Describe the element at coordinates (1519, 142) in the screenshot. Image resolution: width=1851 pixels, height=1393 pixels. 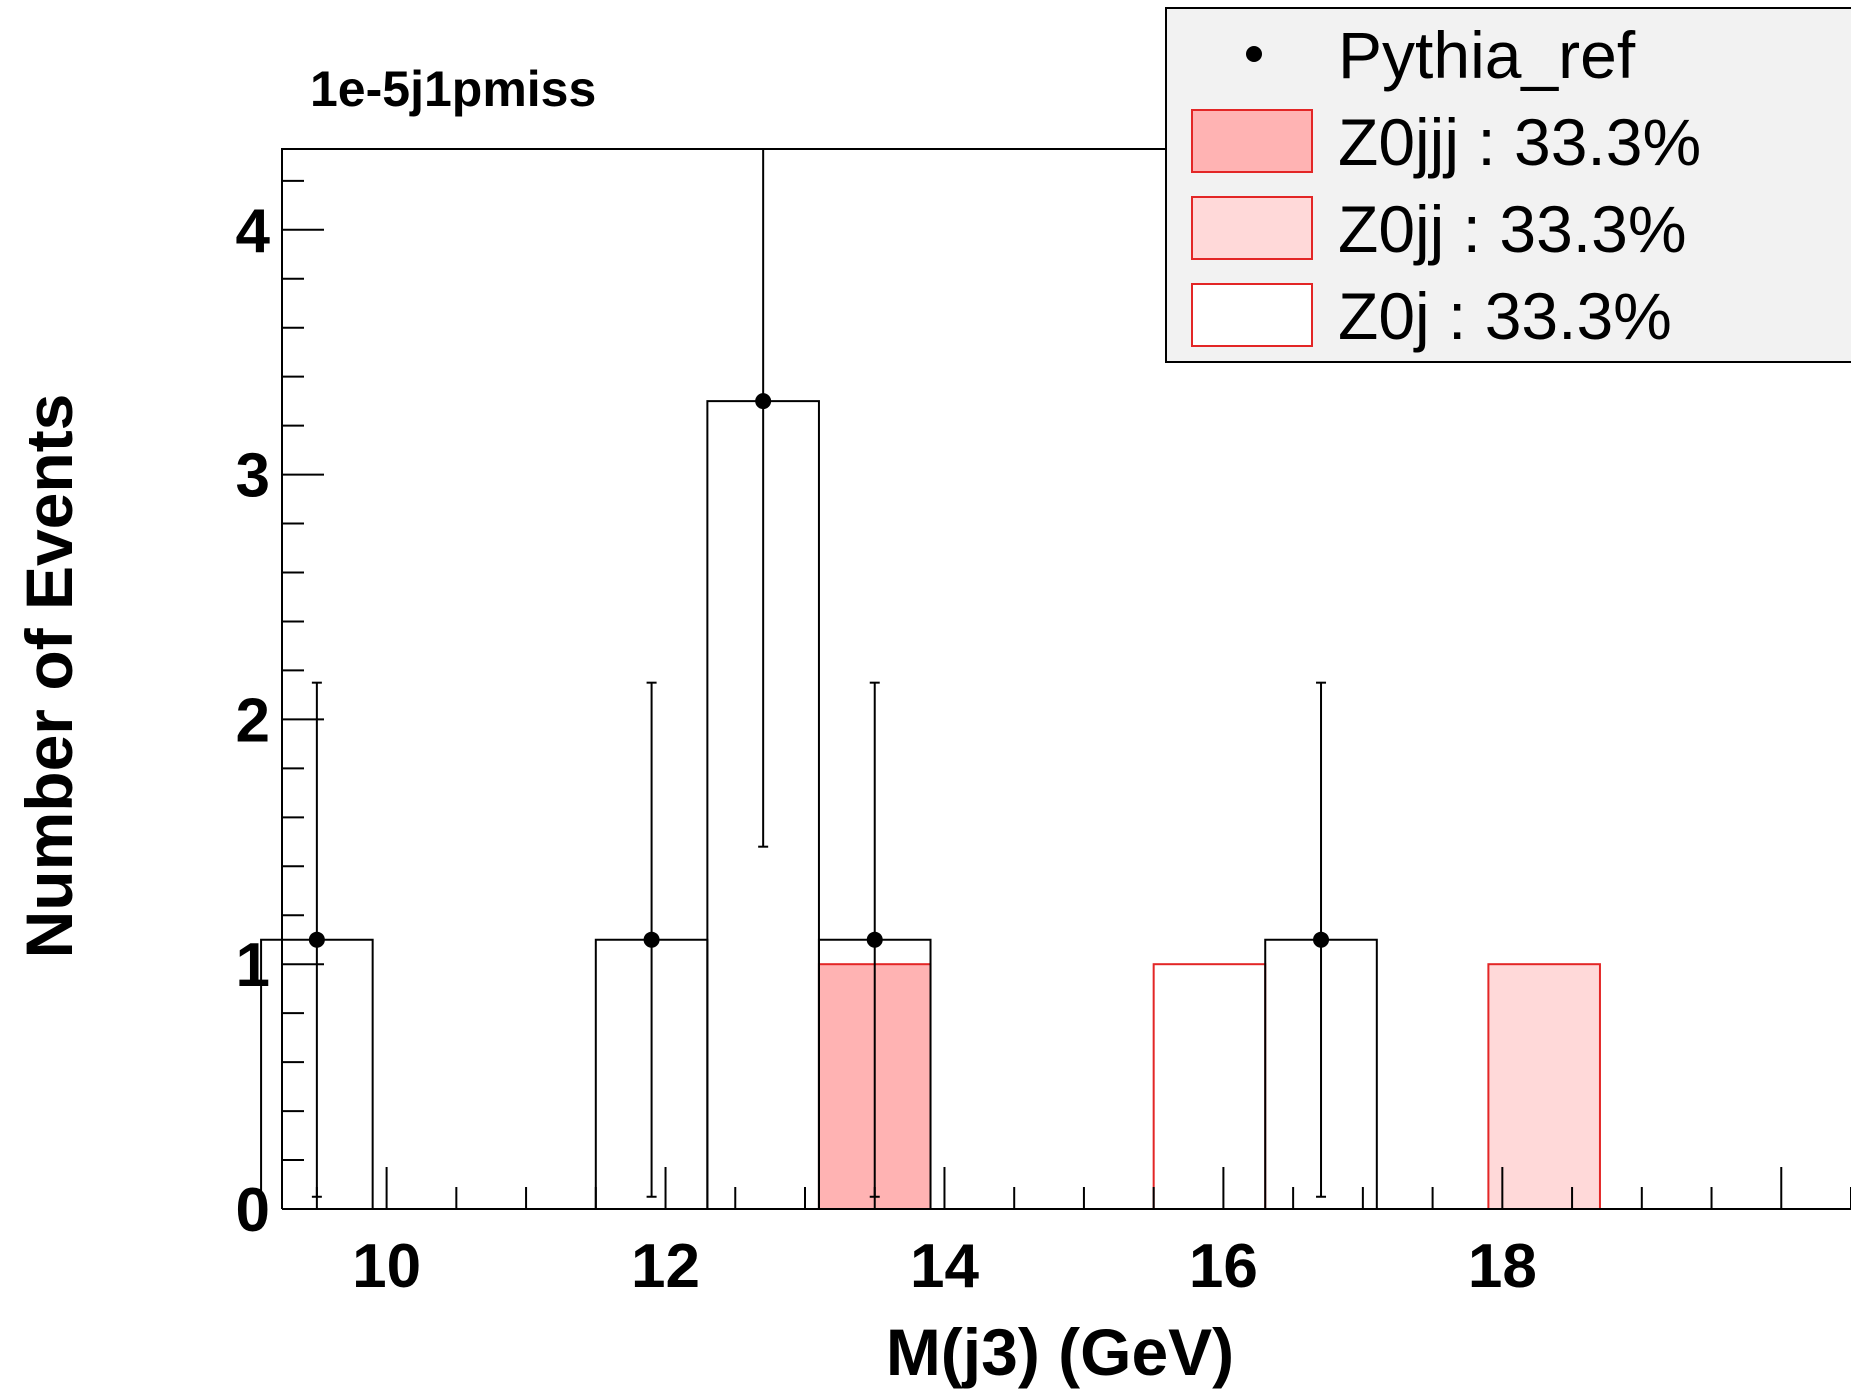
I see `legend-label-1: Z0jjj : 33.3%` at that location.